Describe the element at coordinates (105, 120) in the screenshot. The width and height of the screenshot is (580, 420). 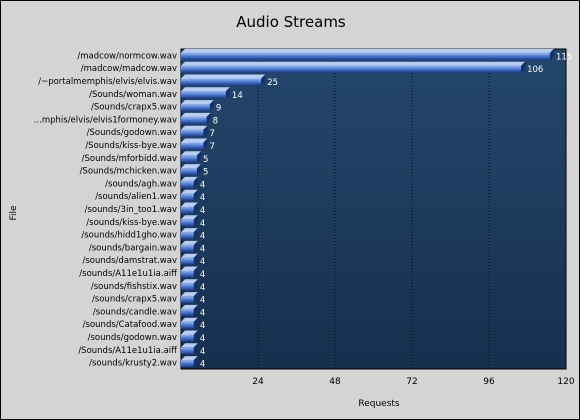
I see `category-label: ...mphis/elvis/elvis1formoney.wav` at that location.